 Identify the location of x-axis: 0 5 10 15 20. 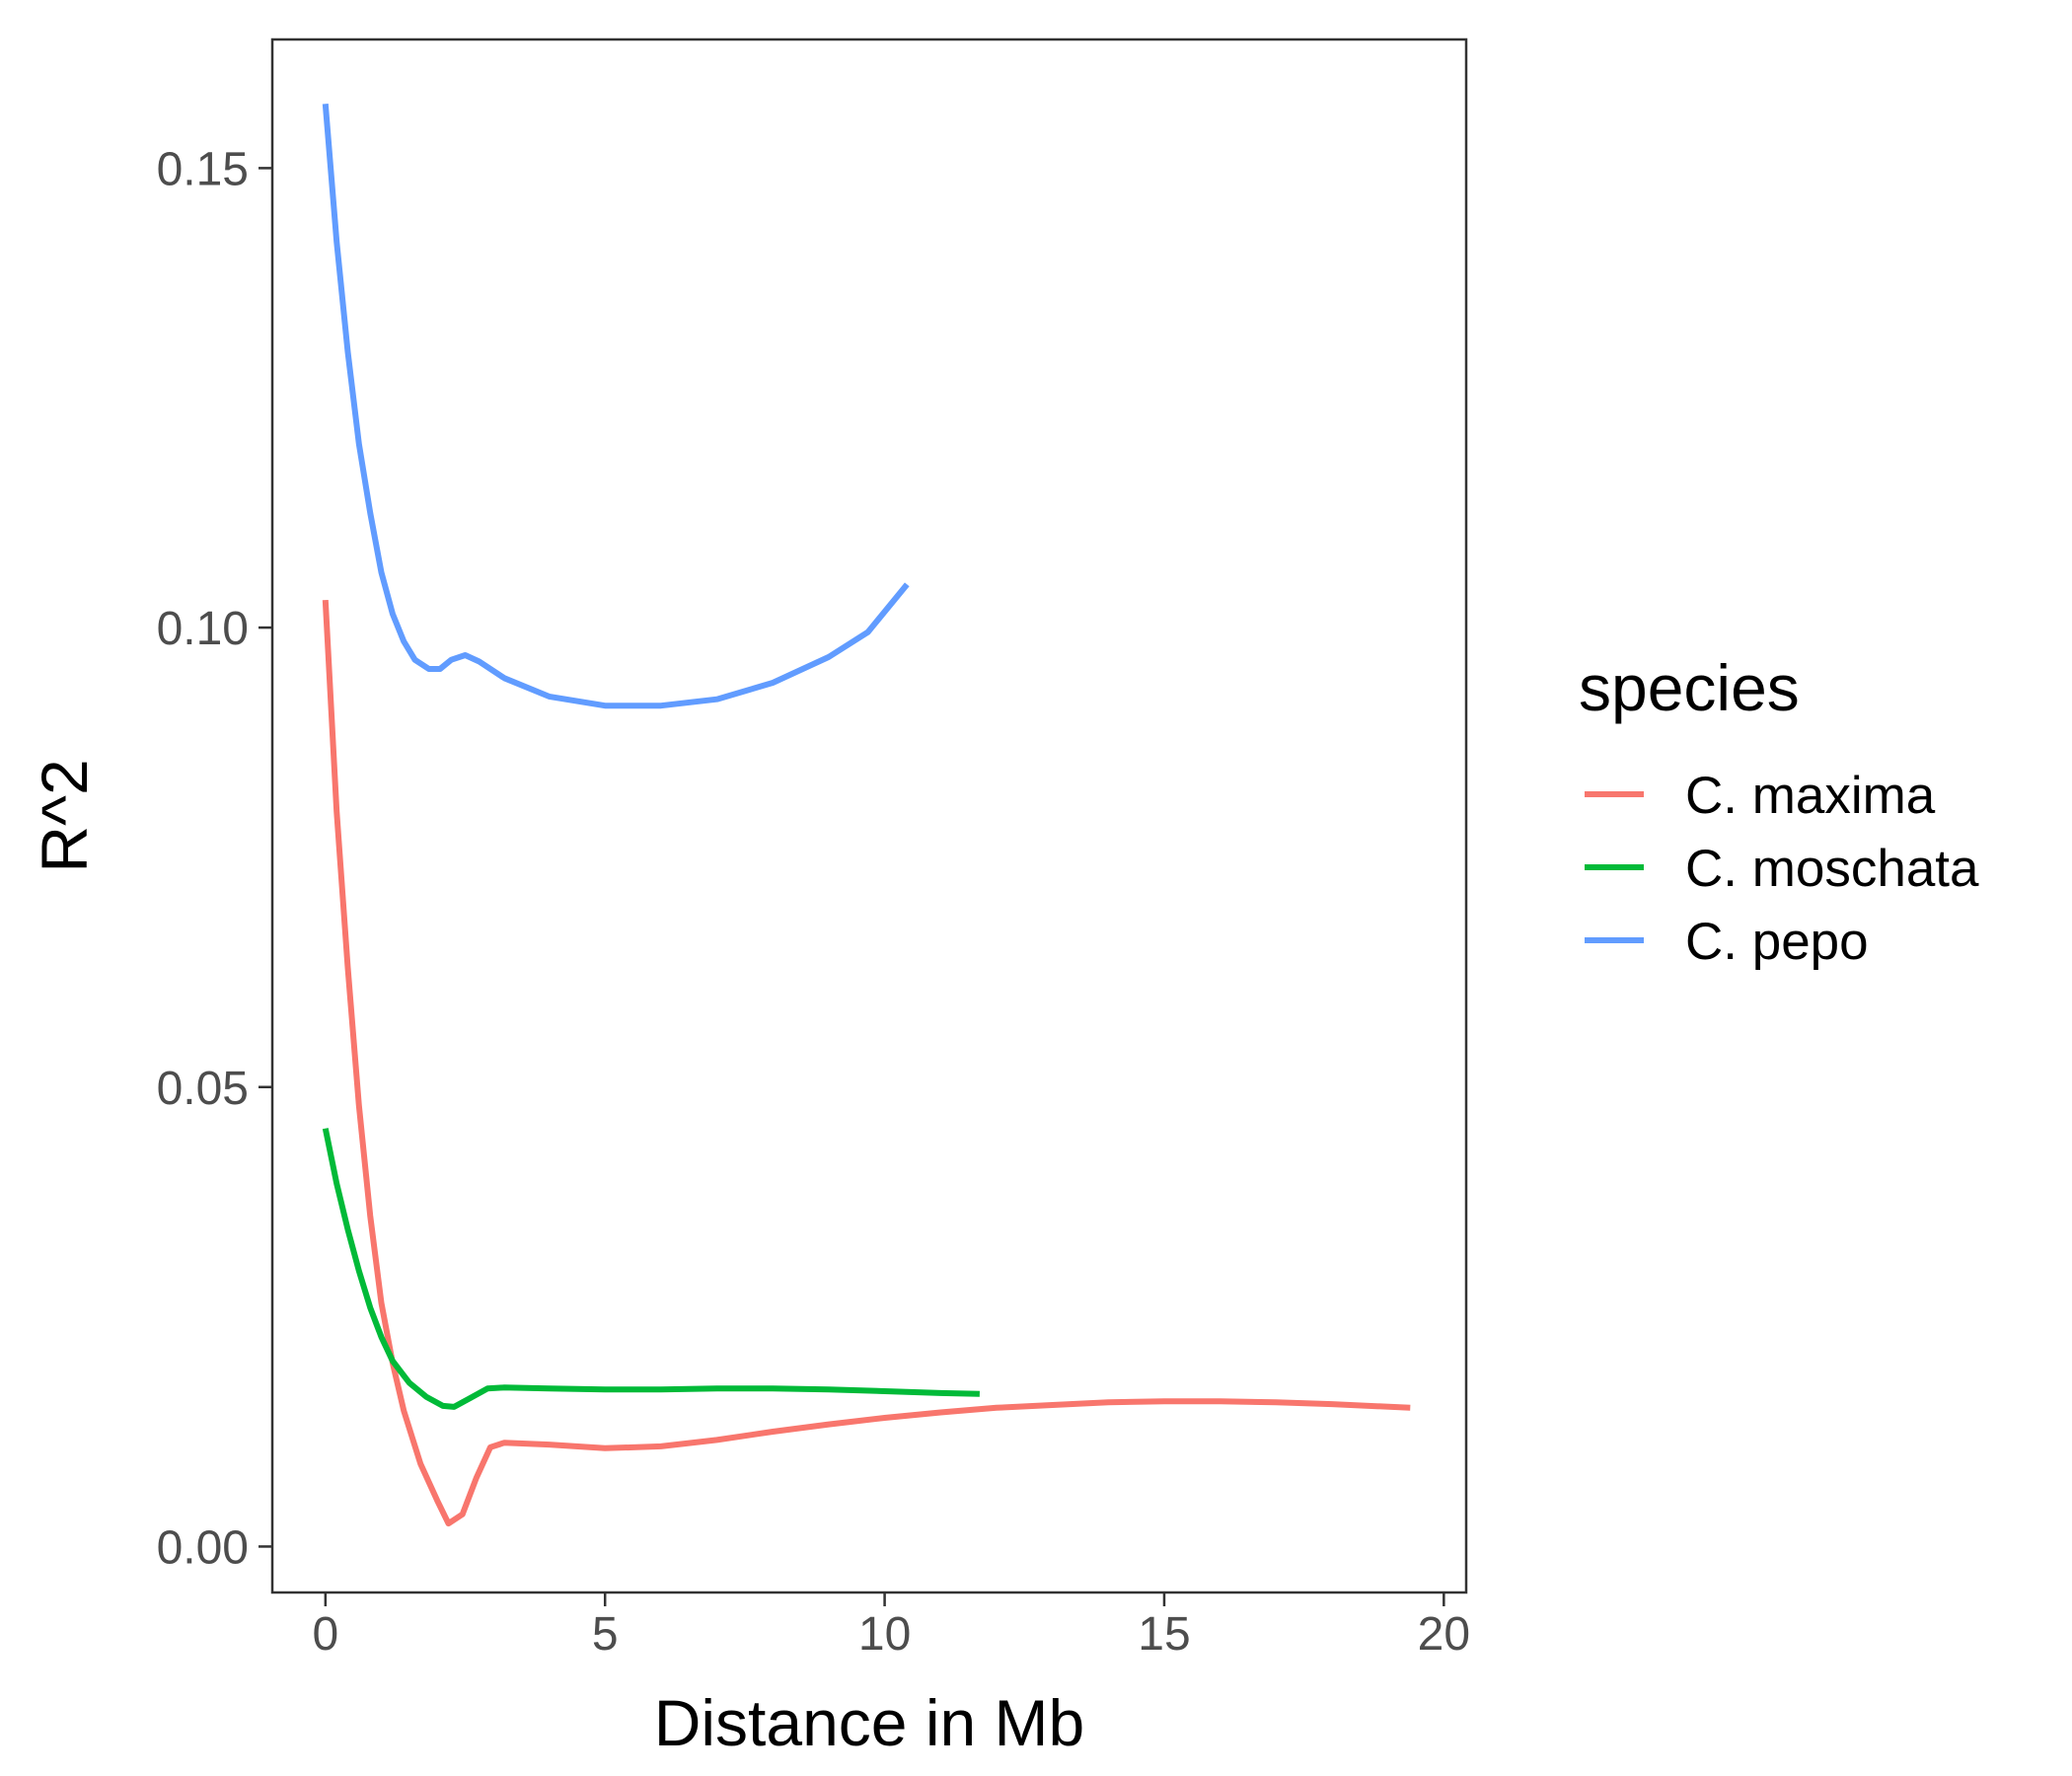
(891, 1626).